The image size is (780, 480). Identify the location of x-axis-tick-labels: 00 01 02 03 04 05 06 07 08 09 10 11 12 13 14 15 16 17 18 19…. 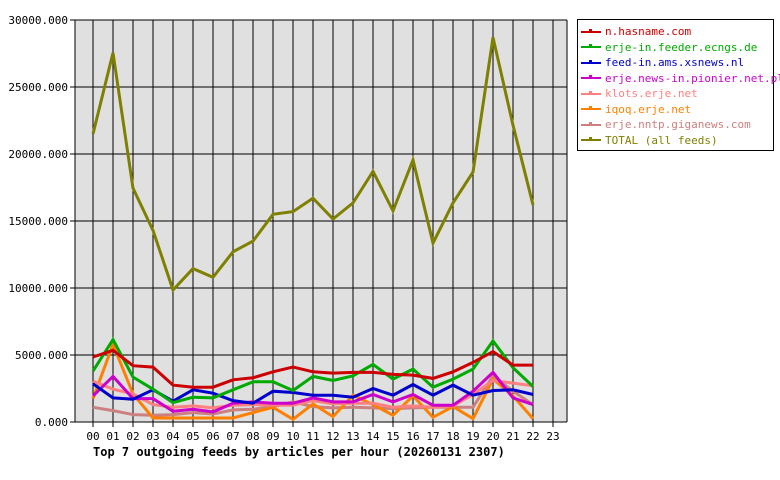
(322, 436).